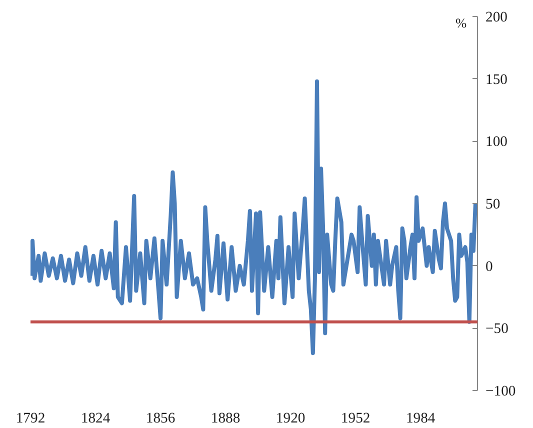  I want to click on y-tick-label: 200, so click(497, 18).